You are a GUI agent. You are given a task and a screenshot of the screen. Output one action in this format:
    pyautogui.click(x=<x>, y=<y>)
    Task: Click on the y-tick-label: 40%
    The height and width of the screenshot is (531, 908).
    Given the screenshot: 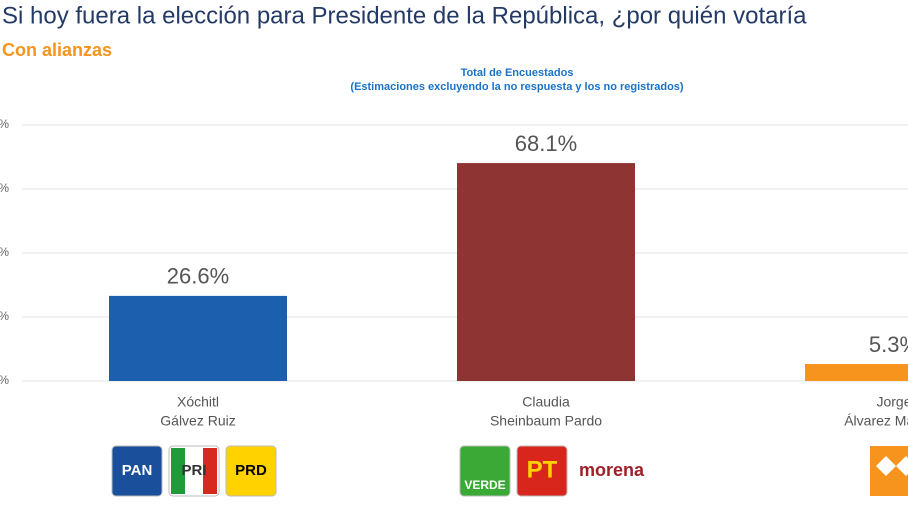 What is the action you would take?
    pyautogui.click(x=4, y=252)
    